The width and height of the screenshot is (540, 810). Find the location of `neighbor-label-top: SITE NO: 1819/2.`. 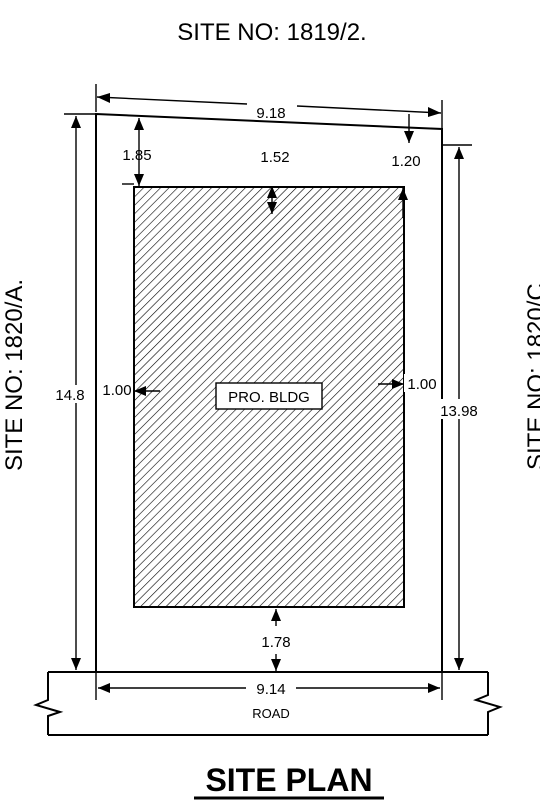

neighbor-label-top: SITE NO: 1819/2. is located at coordinates (271, 32).